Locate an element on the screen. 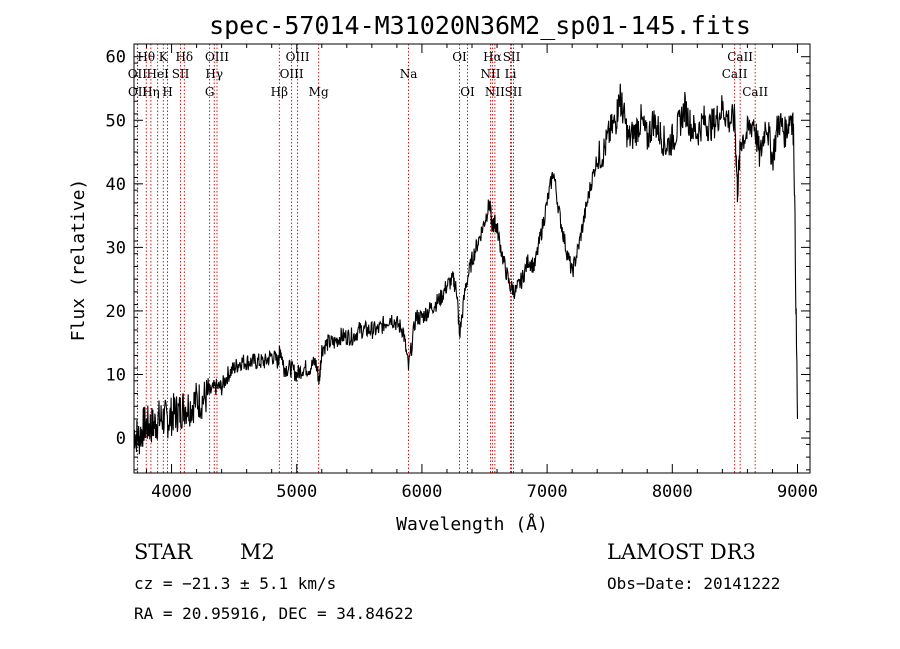  y-tick-label: 20 is located at coordinates (116, 312).